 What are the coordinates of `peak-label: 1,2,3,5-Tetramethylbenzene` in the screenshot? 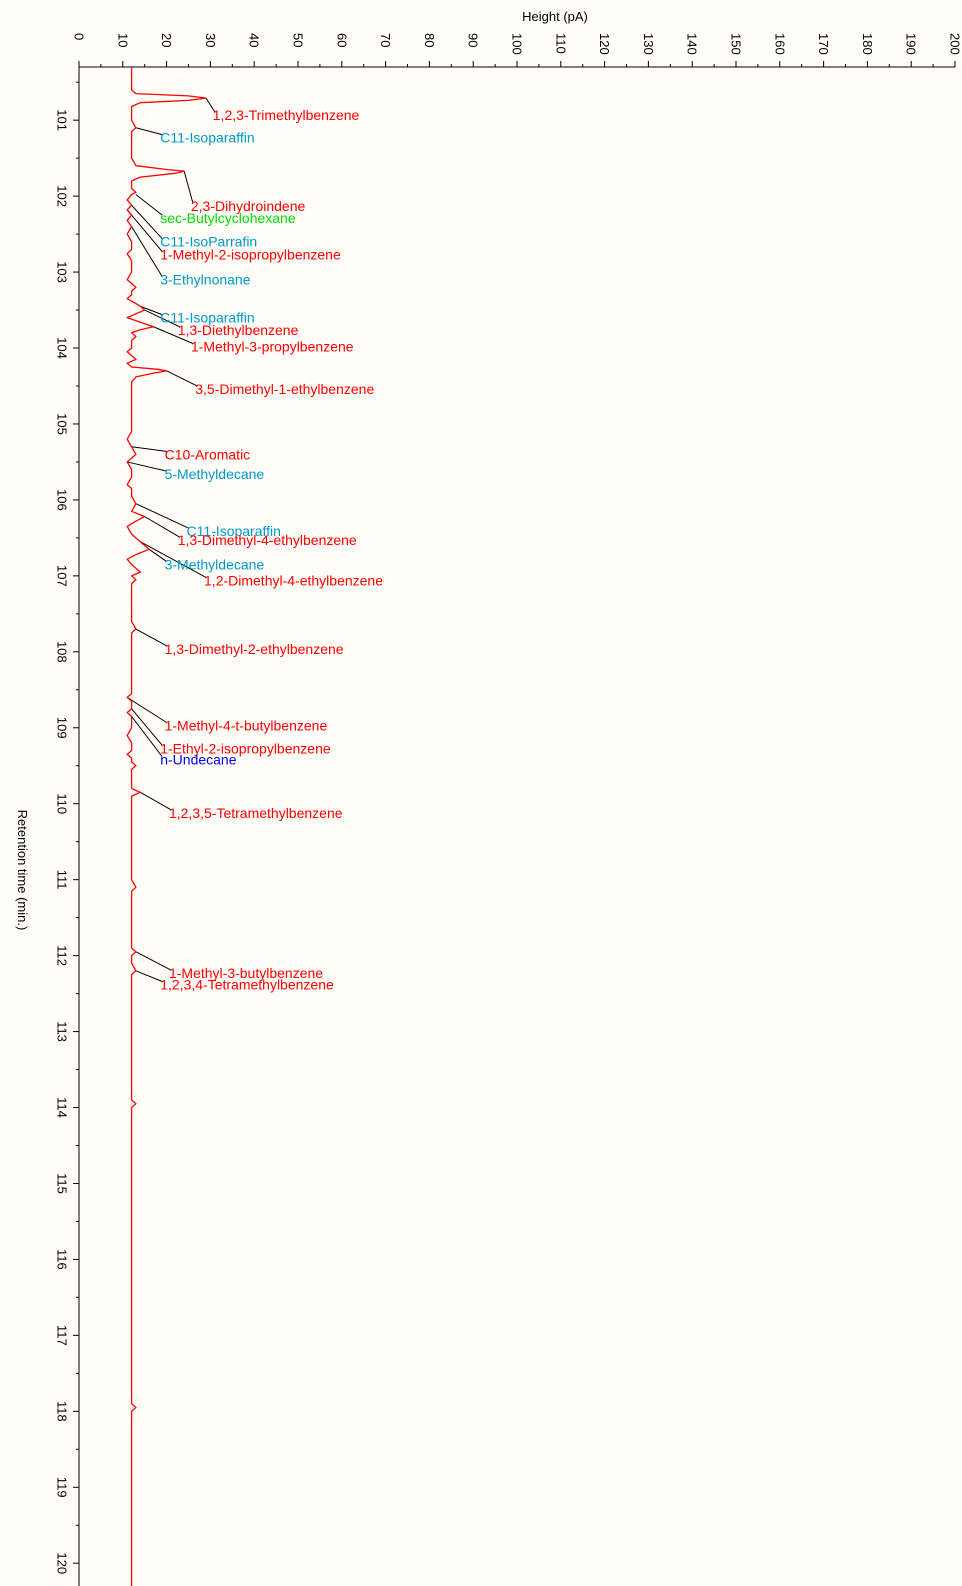 It's located at (256, 813).